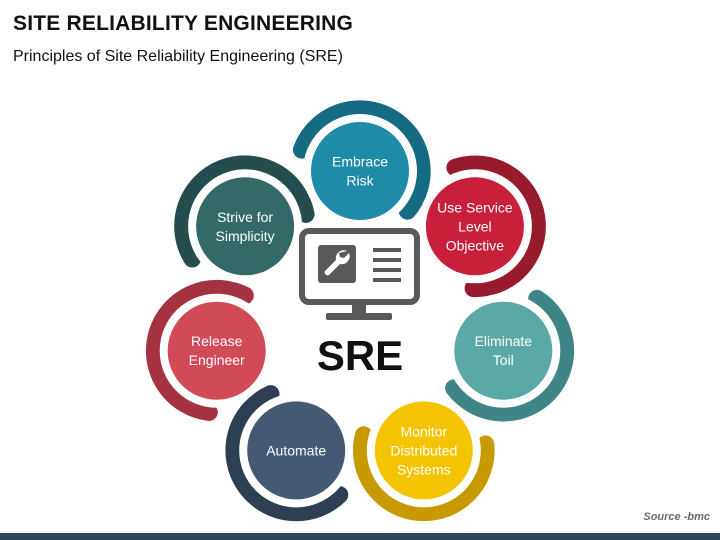 The width and height of the screenshot is (720, 540). What do you see at coordinates (245, 217) in the screenshot?
I see `strive-for-simplicity-label-line: Strive for` at bounding box center [245, 217].